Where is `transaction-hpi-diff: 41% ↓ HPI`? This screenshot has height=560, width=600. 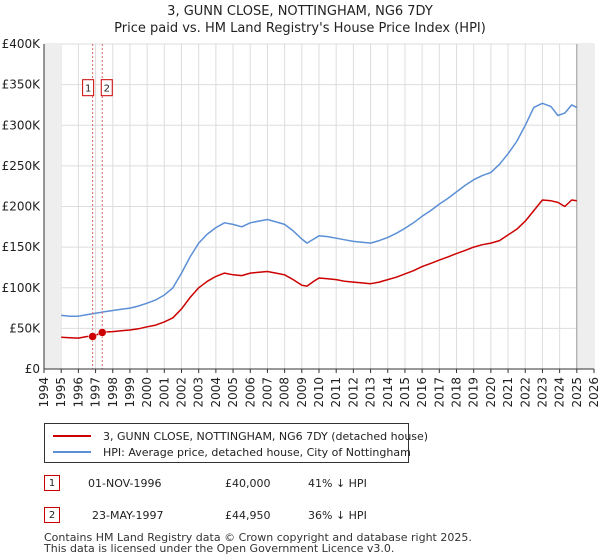
transaction-hpi-diff: 41% ↓ HPI is located at coordinates (337, 483).